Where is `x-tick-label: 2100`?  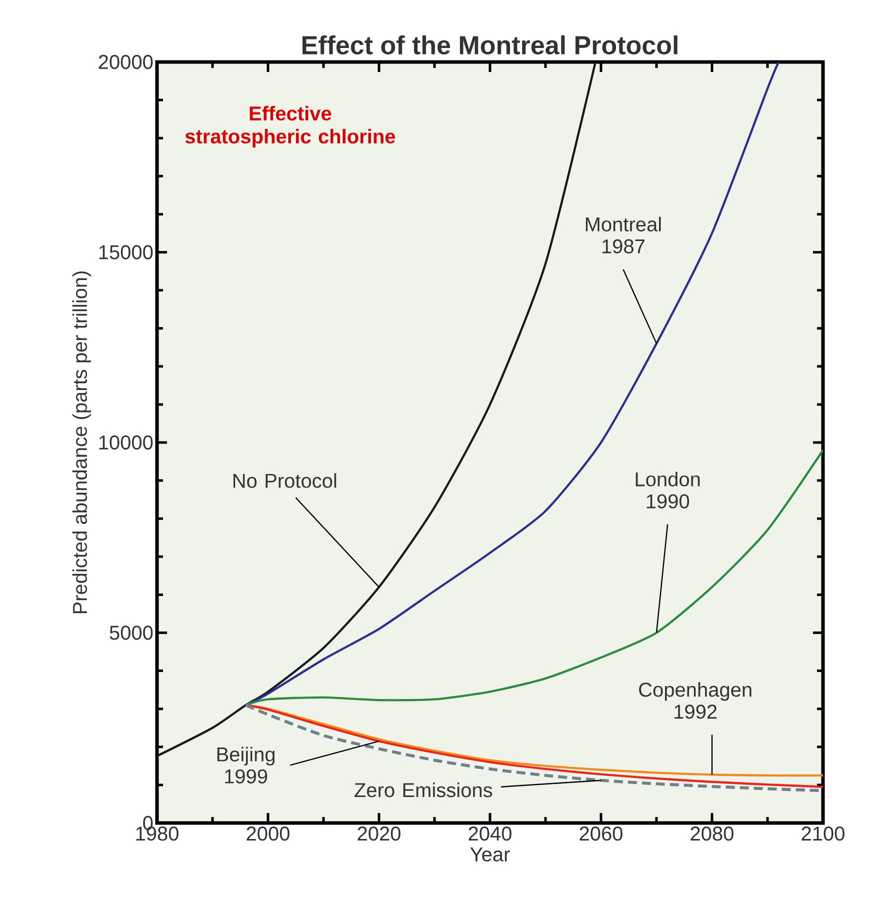 x-tick-label: 2100 is located at coordinates (823, 833).